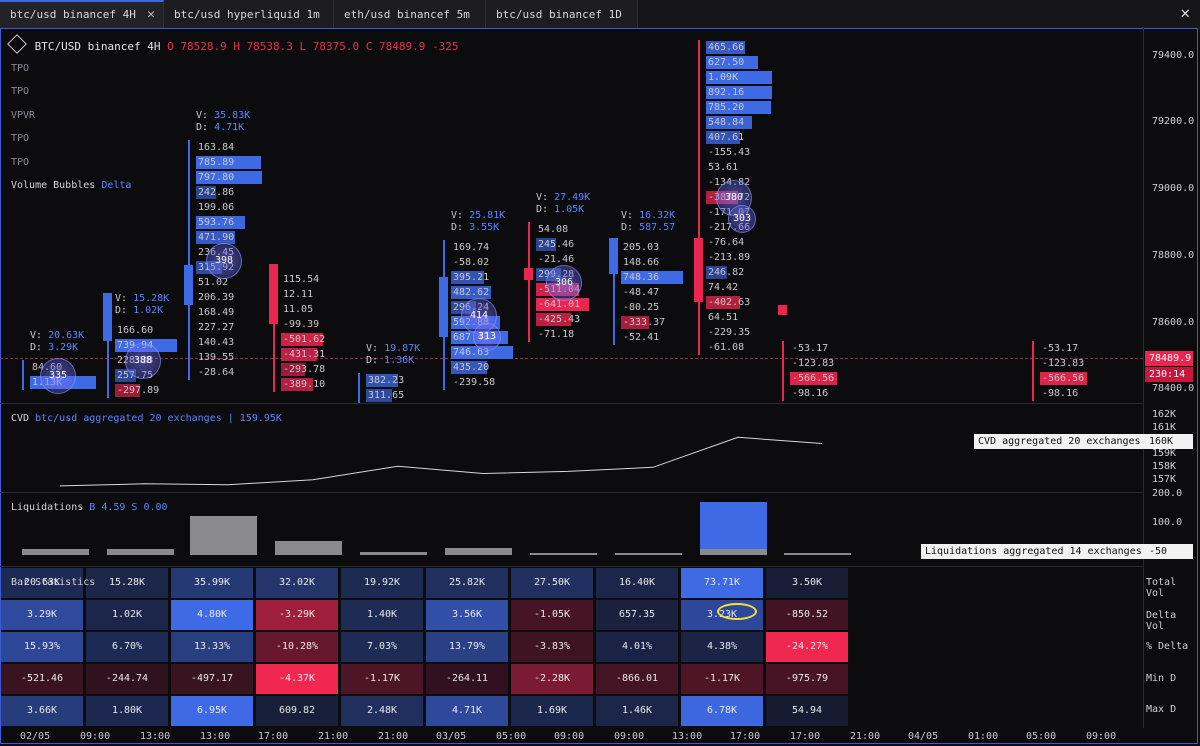 The width and height of the screenshot is (1200, 746). What do you see at coordinates (552, 615) in the screenshot?
I see `stats-cell: -1.05K` at bounding box center [552, 615].